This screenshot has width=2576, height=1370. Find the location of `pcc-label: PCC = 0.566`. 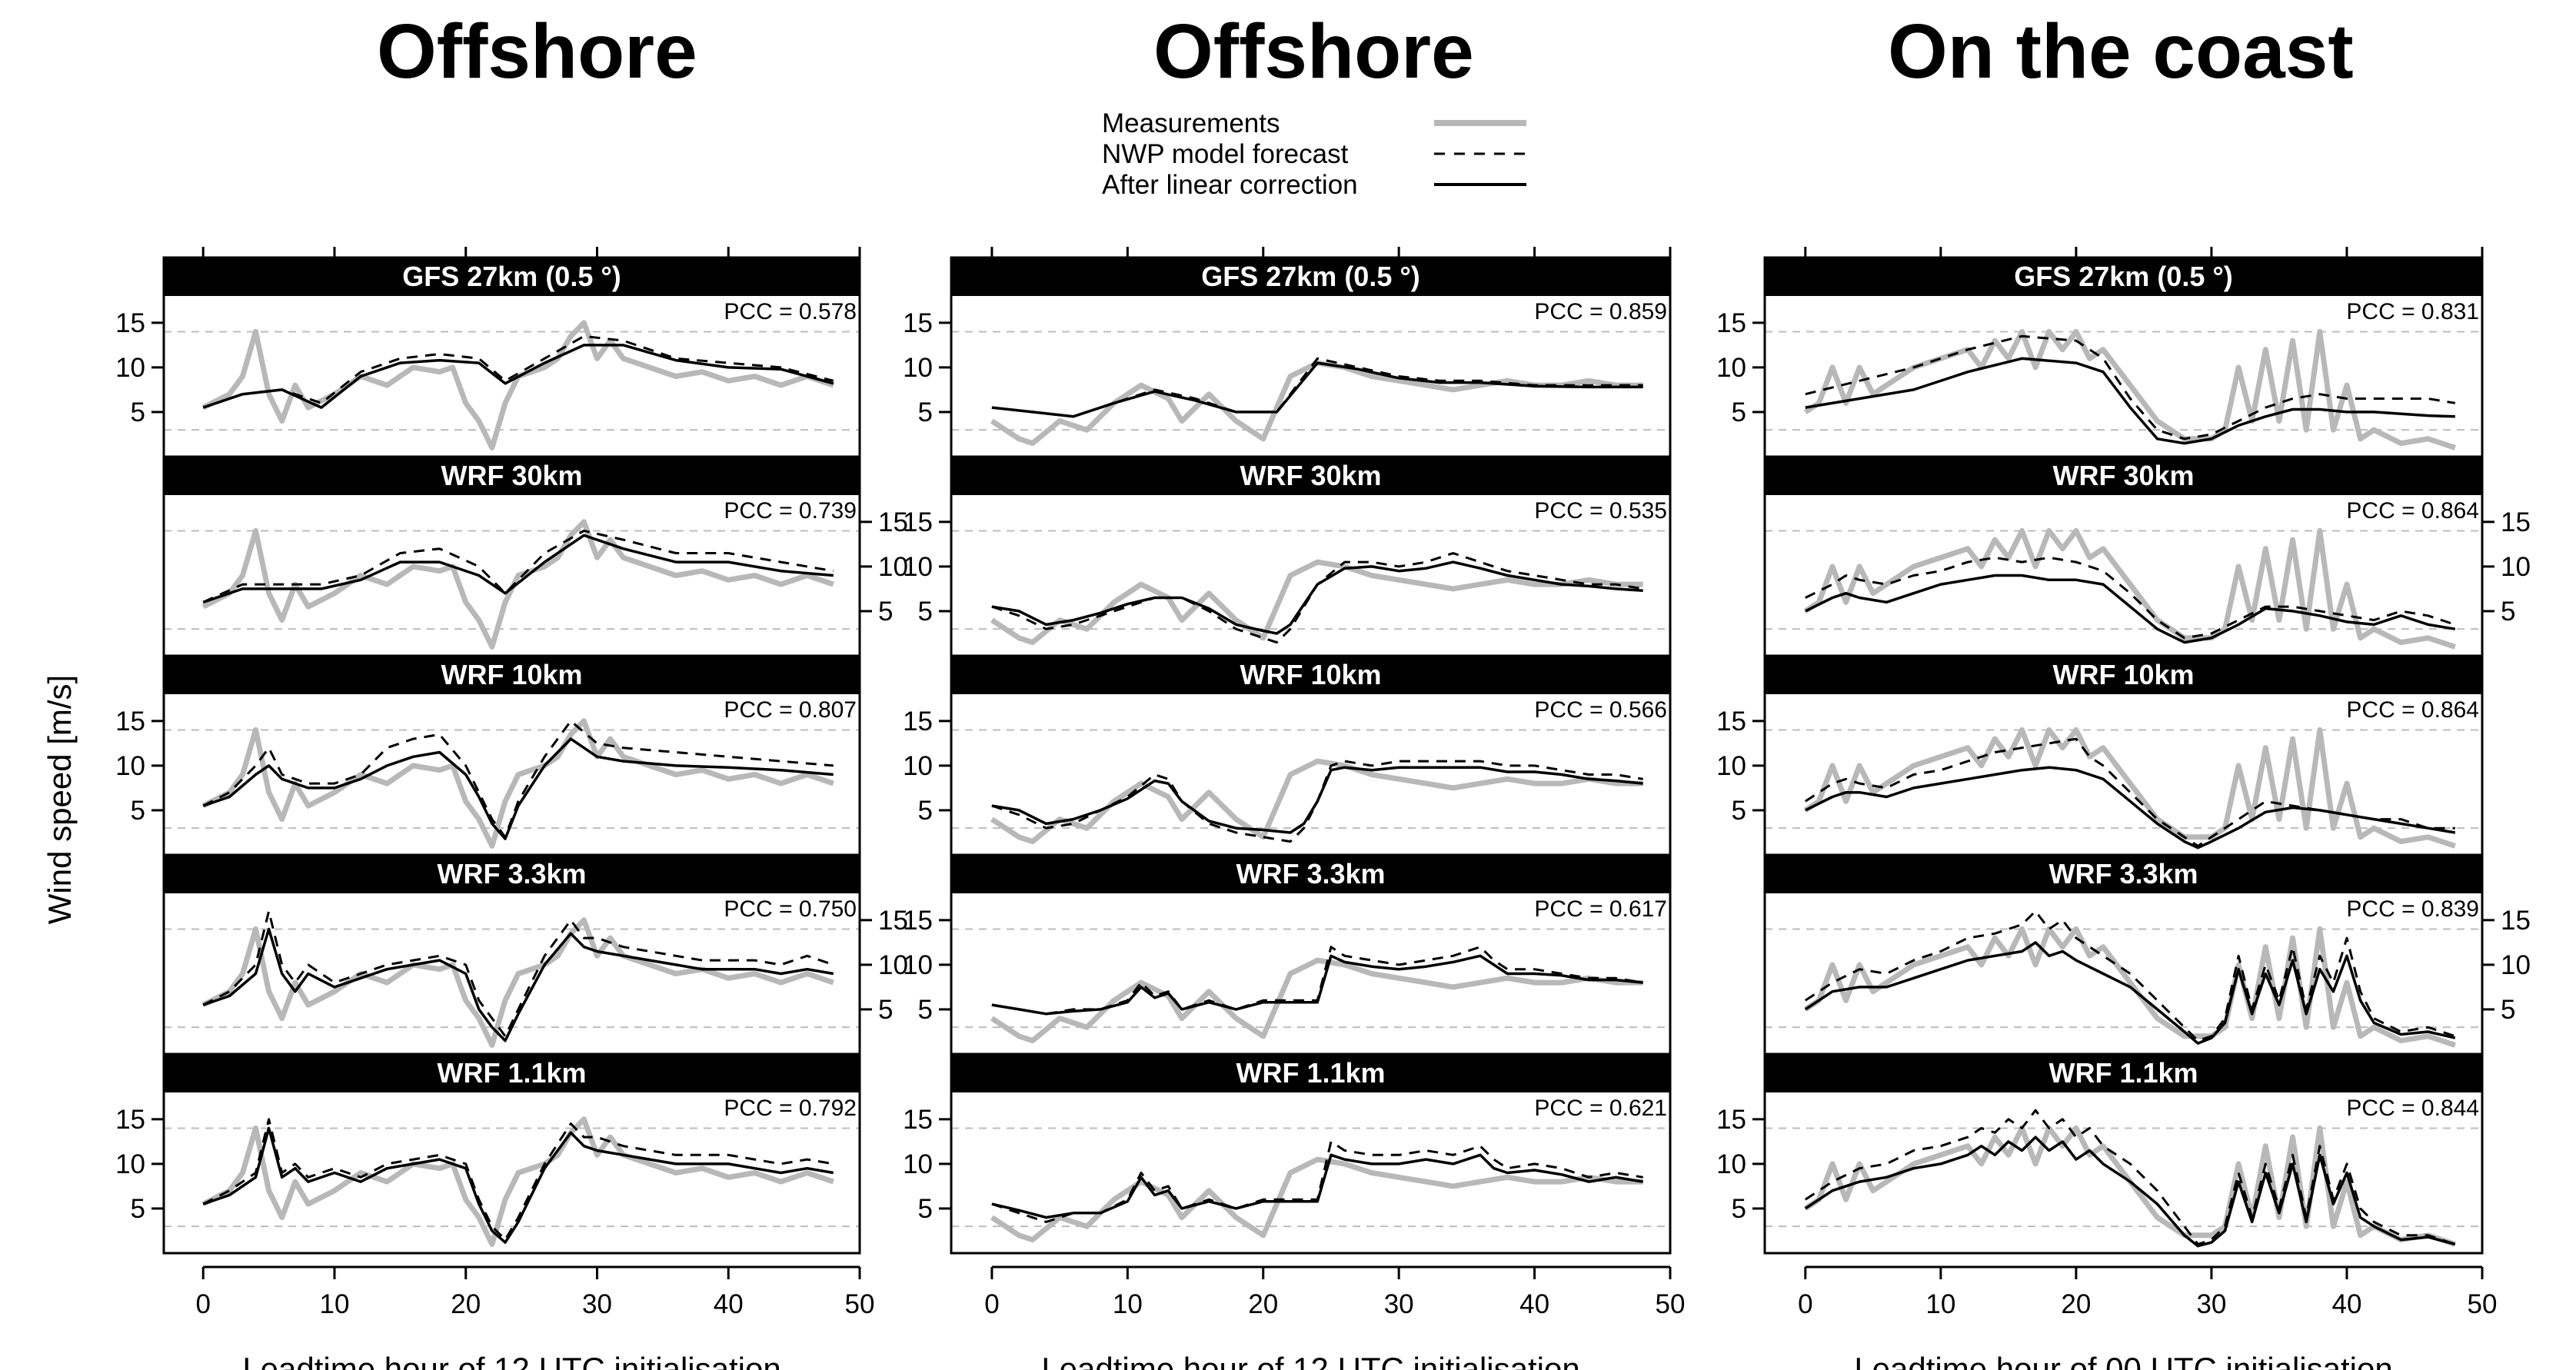

pcc-label: PCC = 0.566 is located at coordinates (1601, 710).